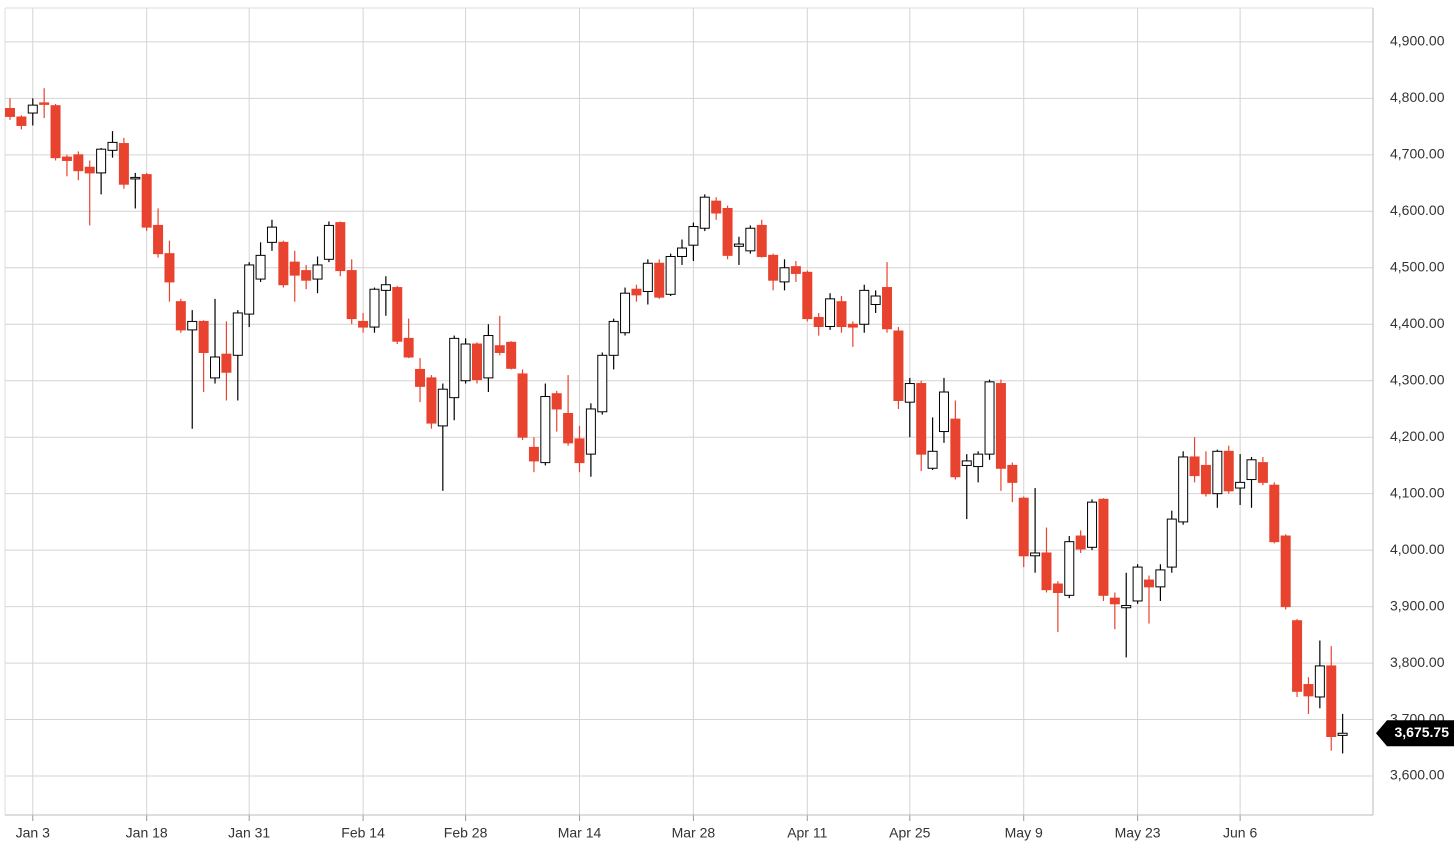 The height and width of the screenshot is (849, 1456). Describe the element at coordinates (33, 833) in the screenshot. I see `x-tick-label: Jan 3` at that location.